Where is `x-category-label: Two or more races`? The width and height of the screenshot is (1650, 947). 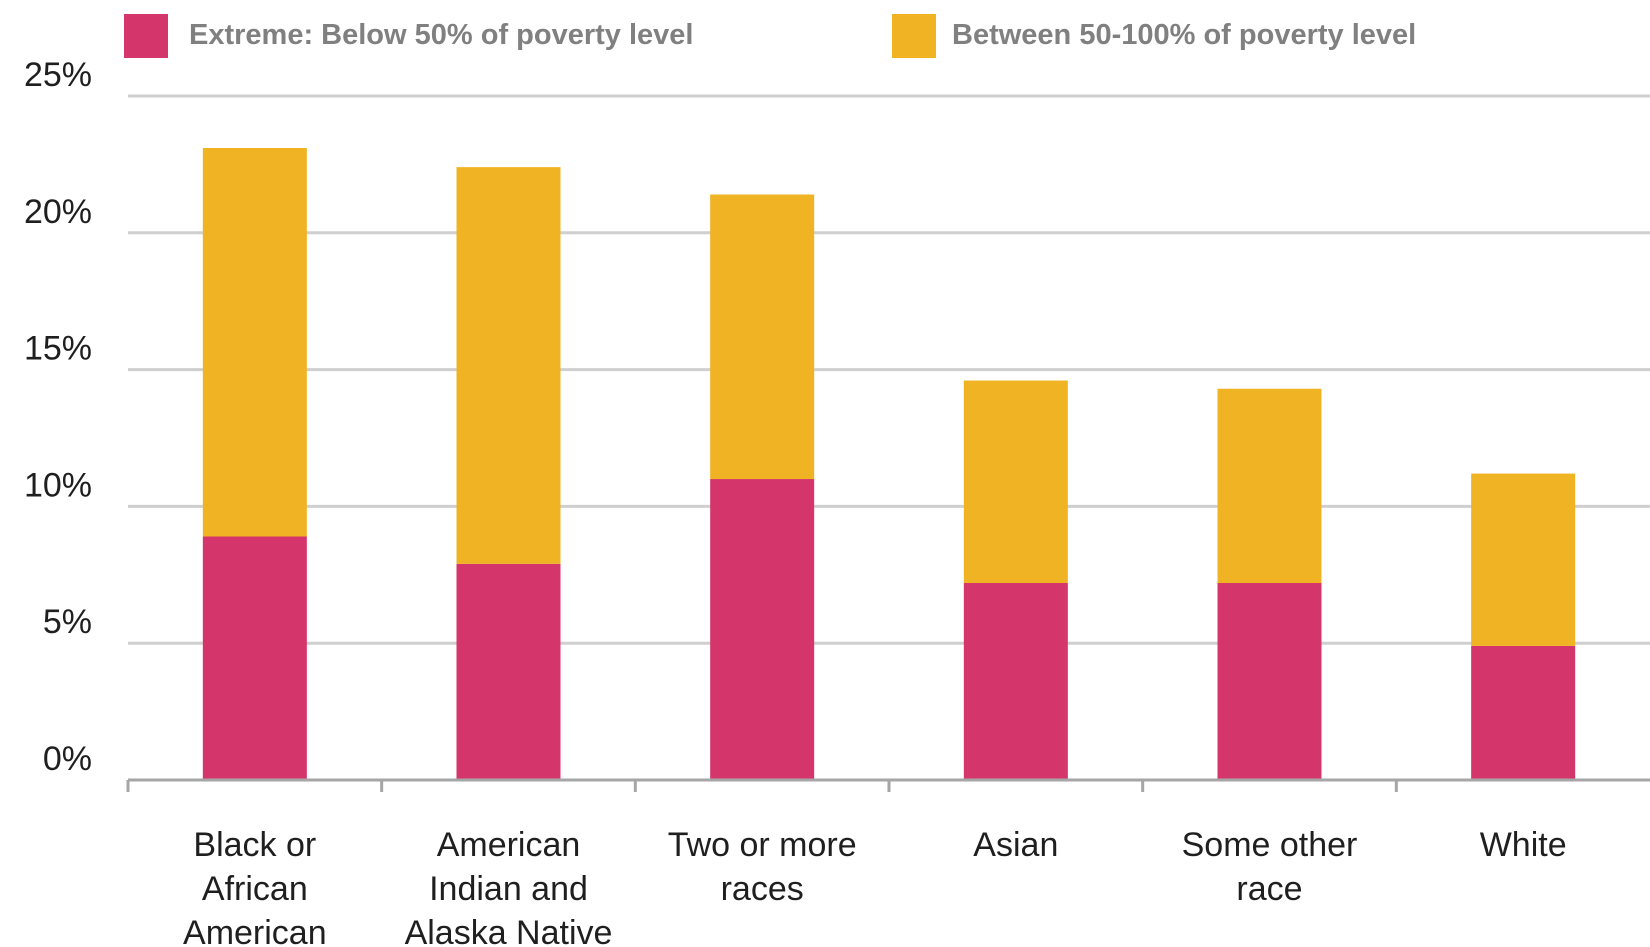 x-category-label: Two or more races is located at coordinates (762, 867).